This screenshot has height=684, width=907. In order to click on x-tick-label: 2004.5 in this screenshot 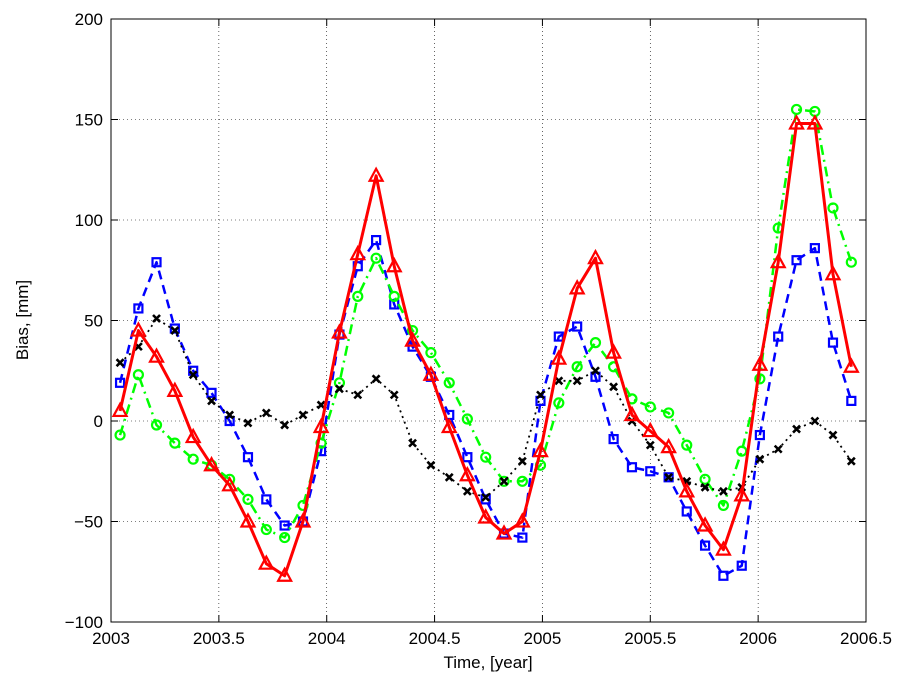, I will do `click(435, 638)`.